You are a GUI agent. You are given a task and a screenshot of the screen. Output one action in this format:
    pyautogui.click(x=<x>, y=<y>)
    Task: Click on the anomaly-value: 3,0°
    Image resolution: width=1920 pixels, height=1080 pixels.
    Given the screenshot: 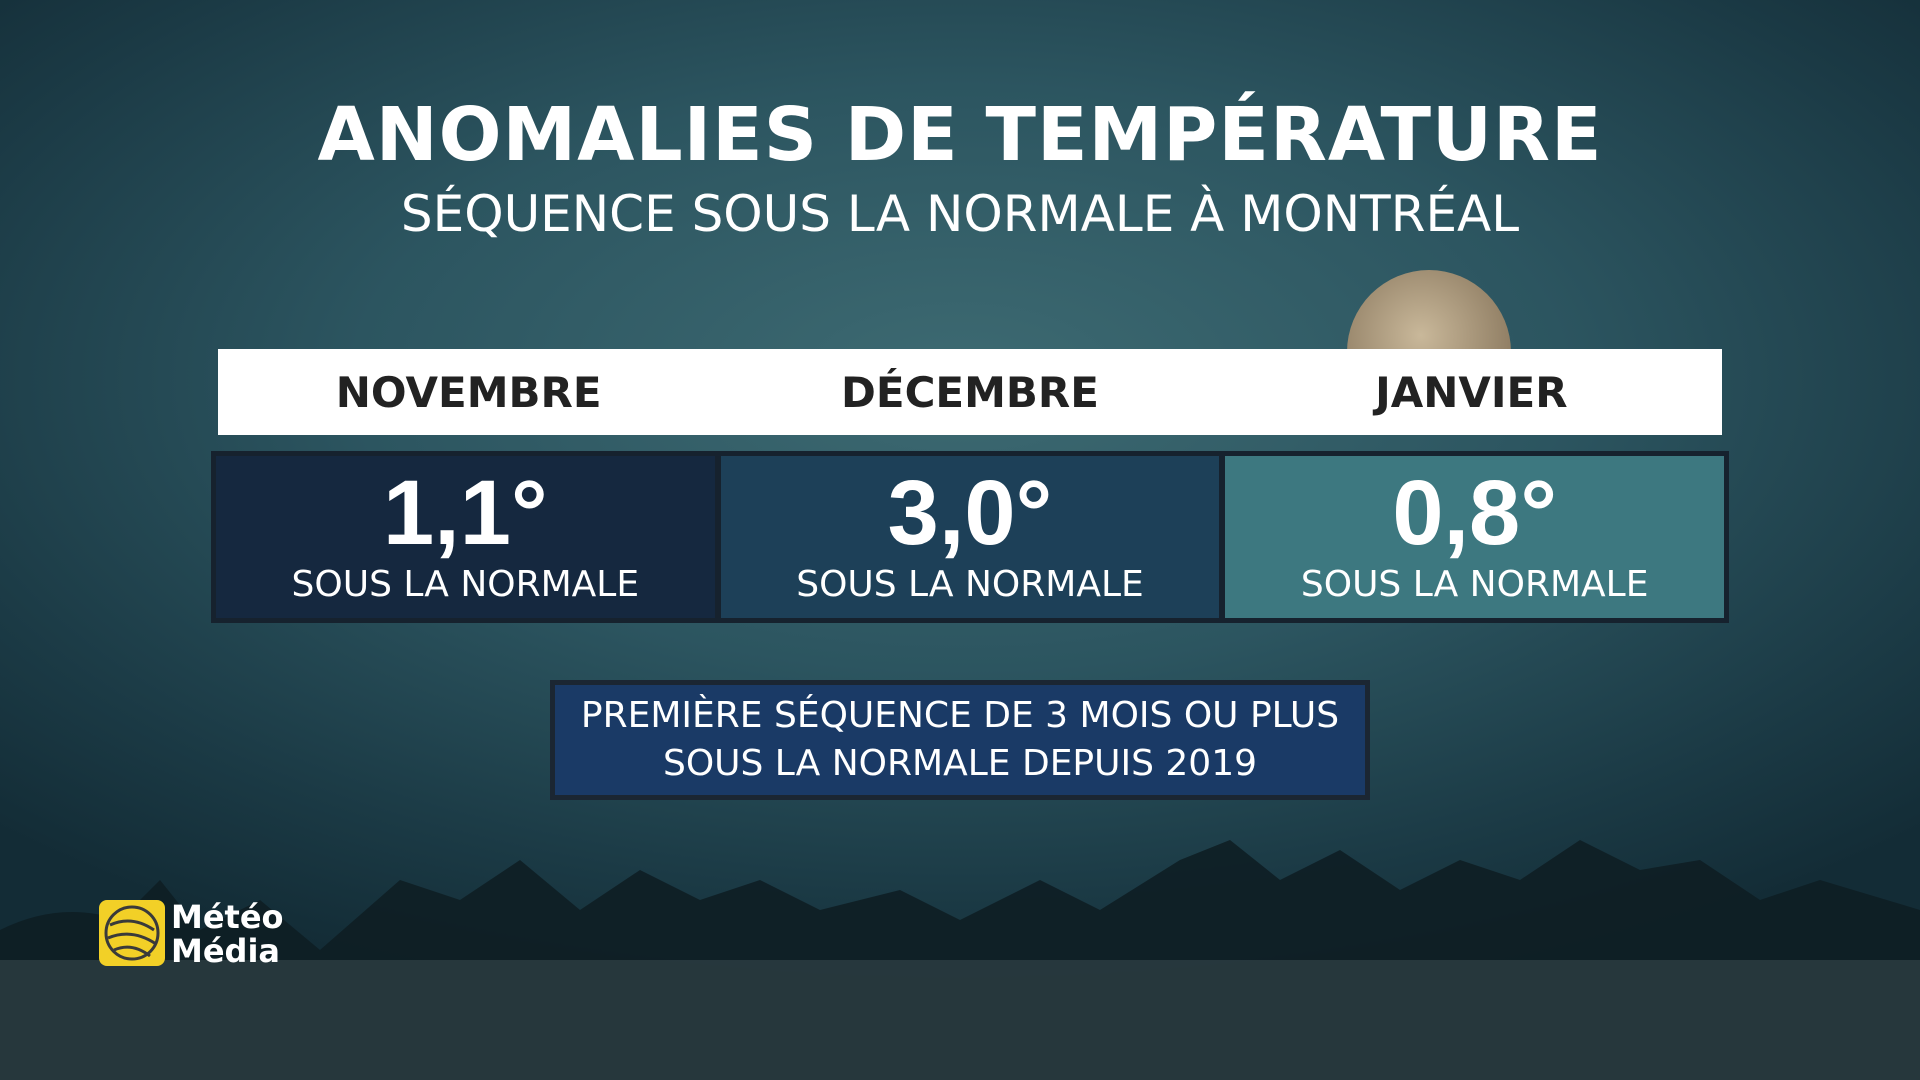 What is the action you would take?
    pyautogui.click(x=970, y=513)
    